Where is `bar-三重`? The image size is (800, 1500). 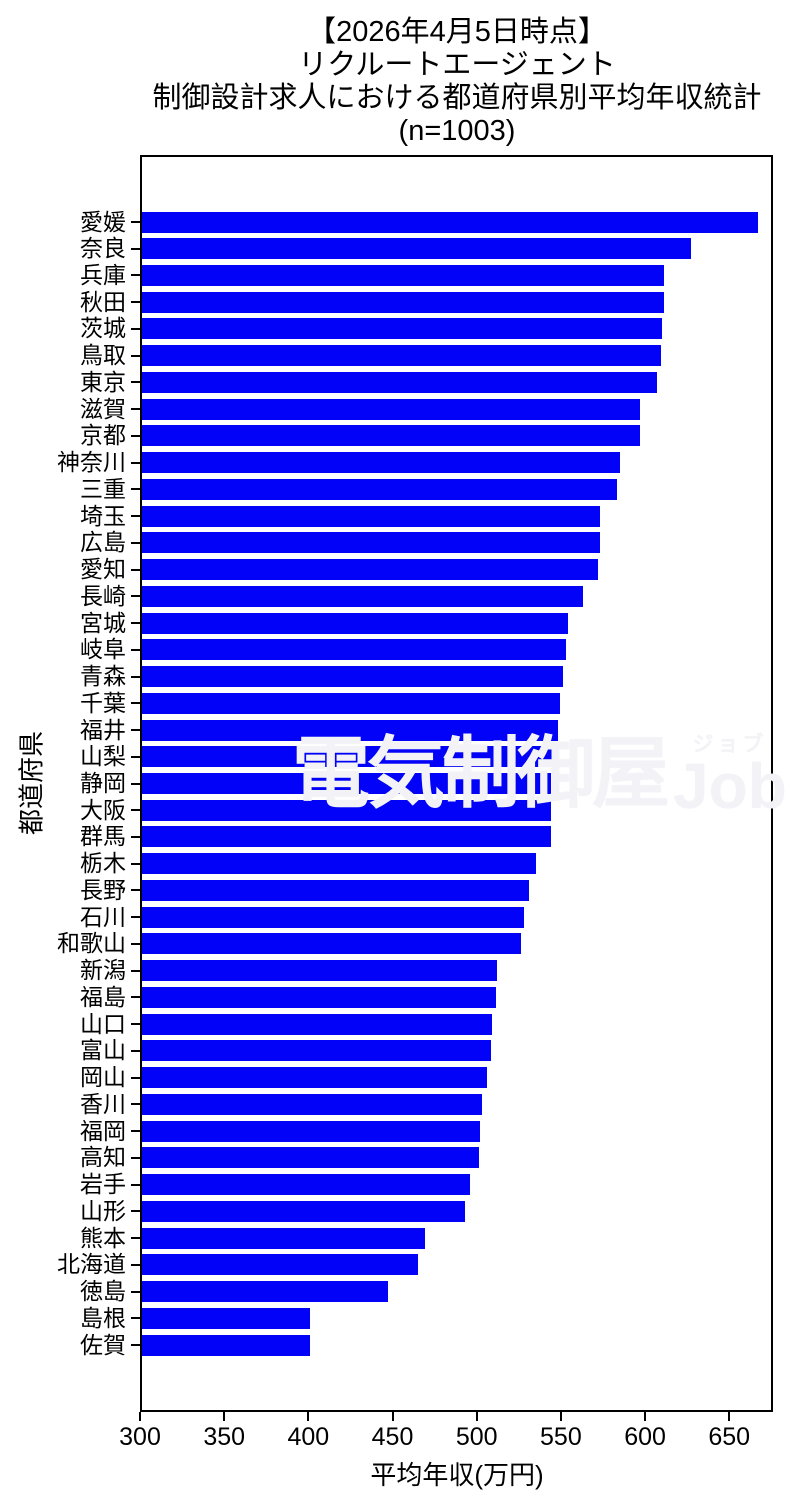 bar-三重 is located at coordinates (379, 489).